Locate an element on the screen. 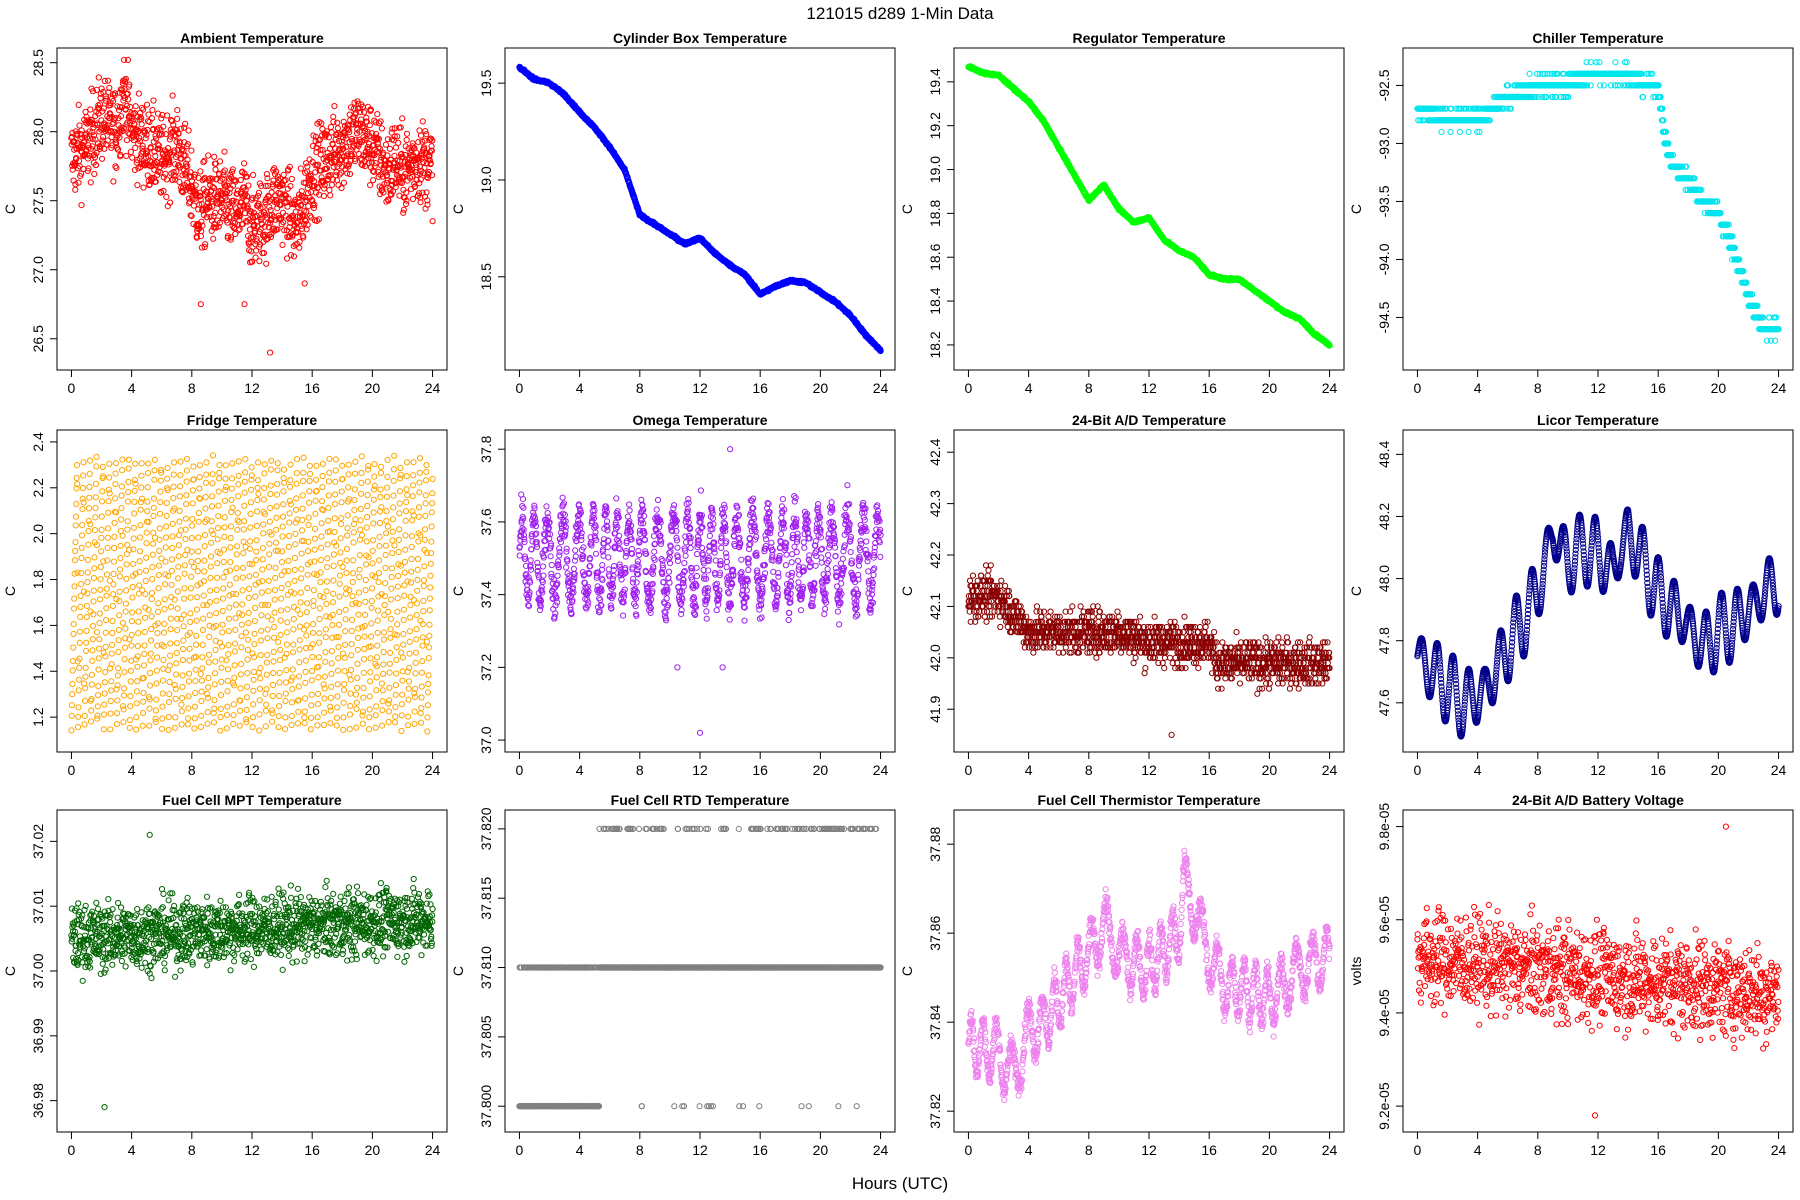 Image resolution: width=1800 pixels, height=1200 pixels. y-axis-label: C is located at coordinates (1356, 209).